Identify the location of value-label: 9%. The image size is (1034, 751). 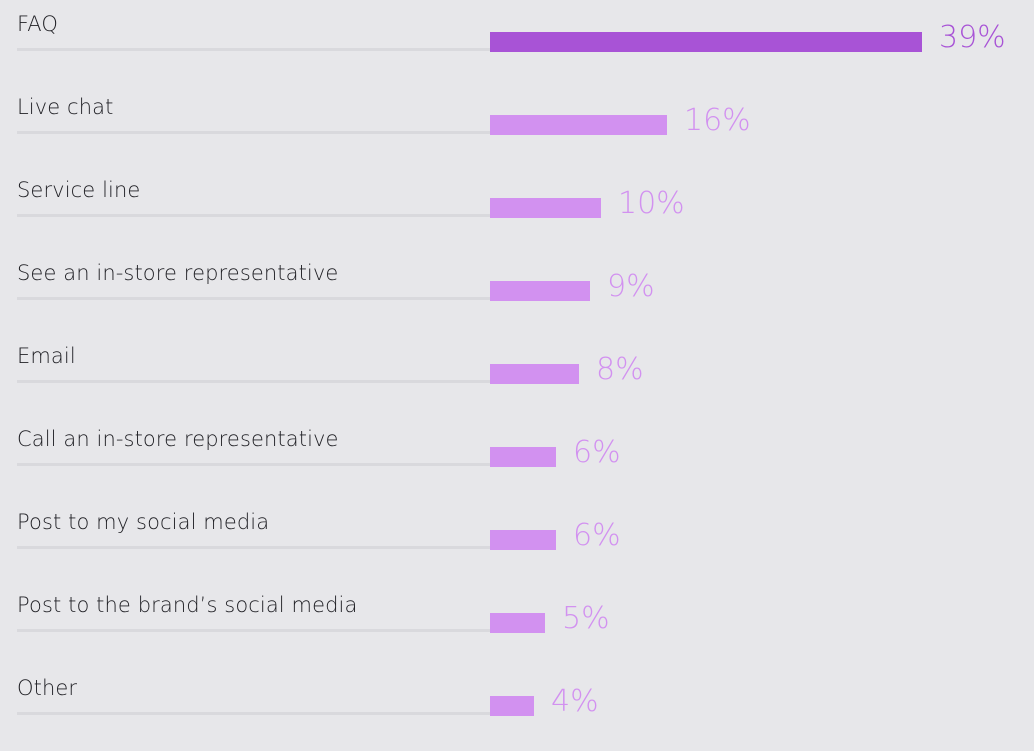
(631, 286).